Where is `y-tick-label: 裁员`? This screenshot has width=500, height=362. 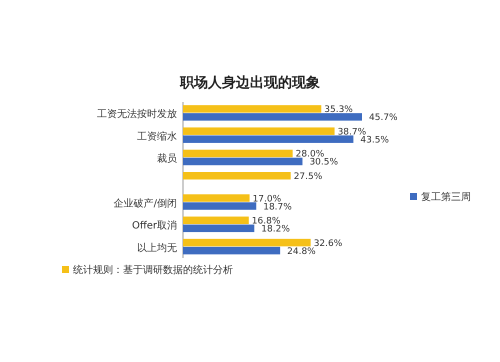 y-tick-label: 裁员 is located at coordinates (167, 158).